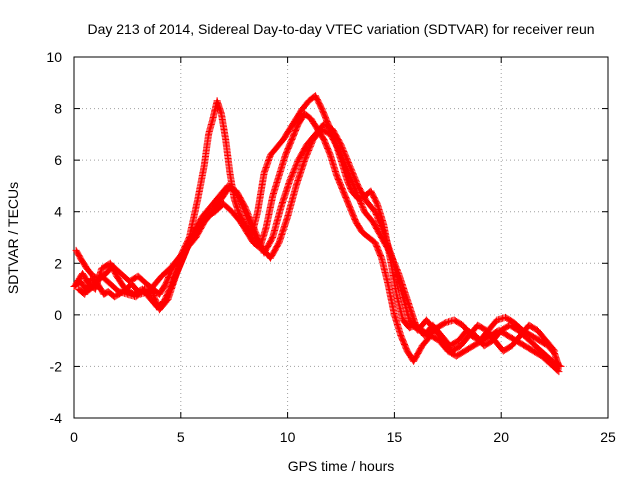  What do you see at coordinates (56, 418) in the screenshot?
I see `y-tick-label: -4` at bounding box center [56, 418].